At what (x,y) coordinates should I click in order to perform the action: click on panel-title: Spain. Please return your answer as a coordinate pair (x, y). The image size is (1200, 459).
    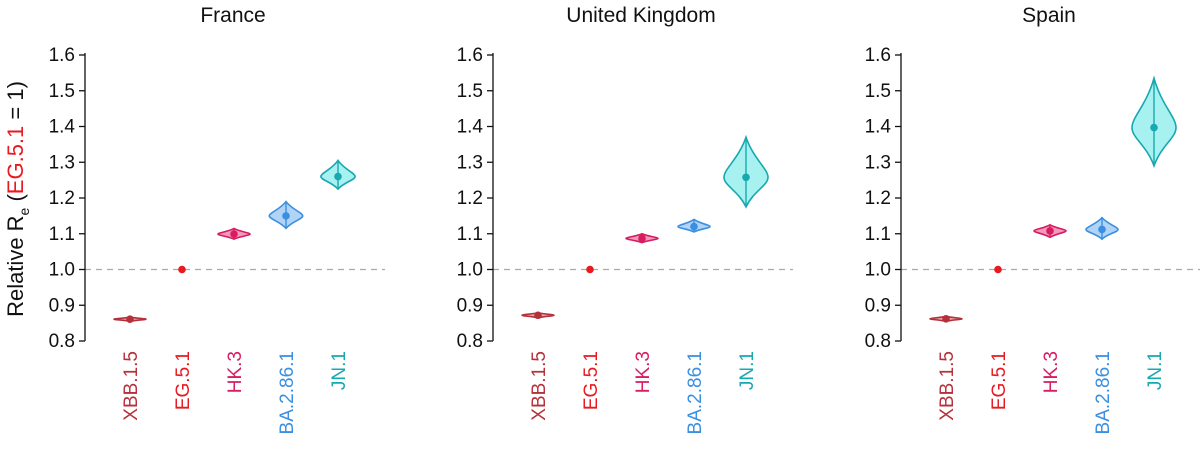
    Looking at the image, I should click on (1049, 15).